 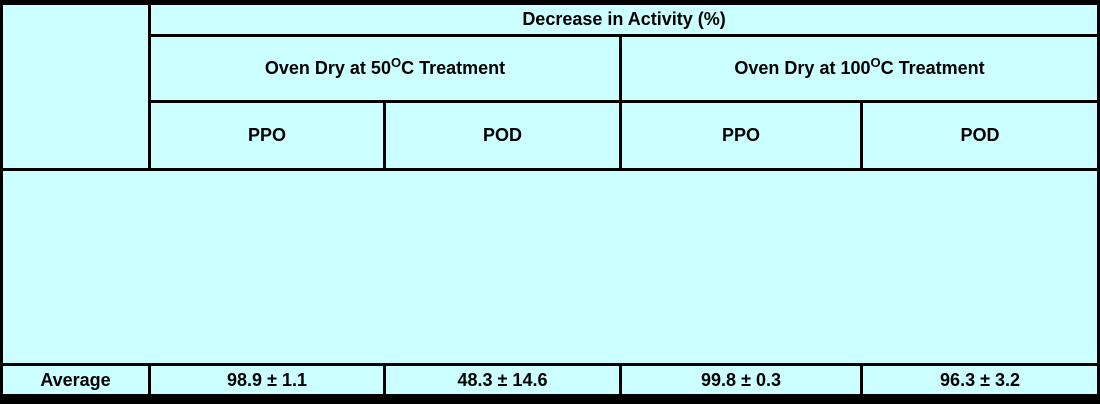 What do you see at coordinates (267, 380) in the screenshot?
I see `average-value-ppo-50c: 98.9 ± 1.1` at bounding box center [267, 380].